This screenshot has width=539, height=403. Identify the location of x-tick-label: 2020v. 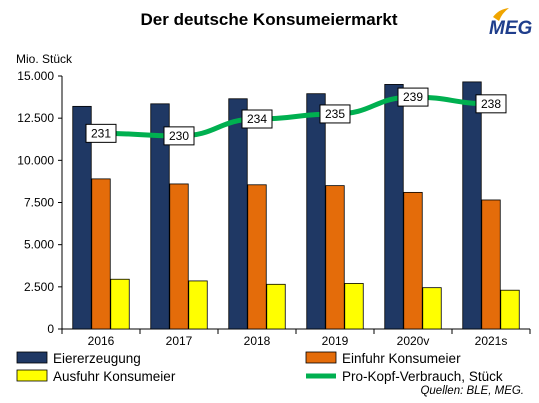
(413, 341).